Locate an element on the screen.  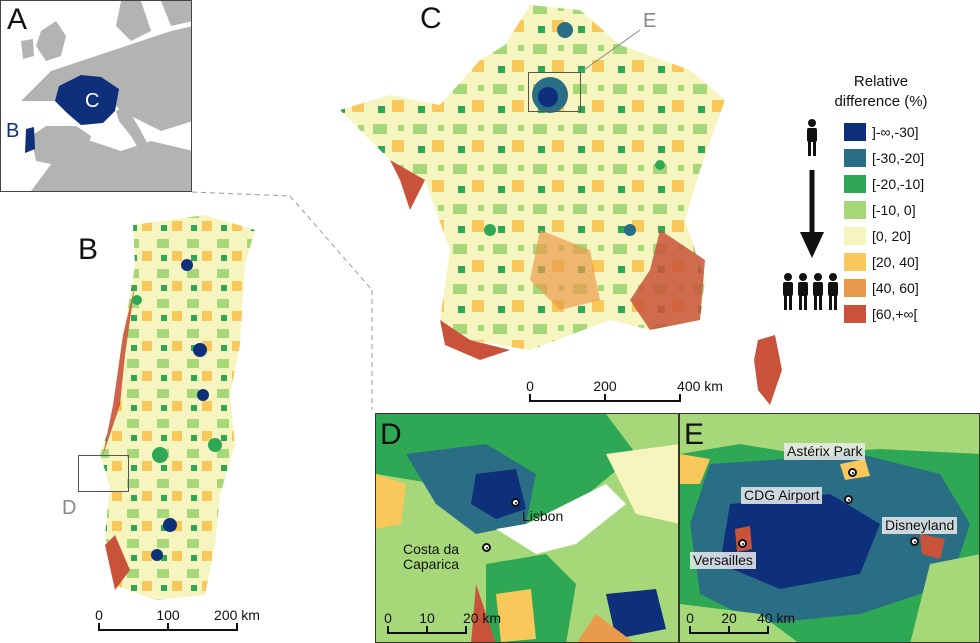
panel-b-zoom-box is located at coordinates (103, 473).